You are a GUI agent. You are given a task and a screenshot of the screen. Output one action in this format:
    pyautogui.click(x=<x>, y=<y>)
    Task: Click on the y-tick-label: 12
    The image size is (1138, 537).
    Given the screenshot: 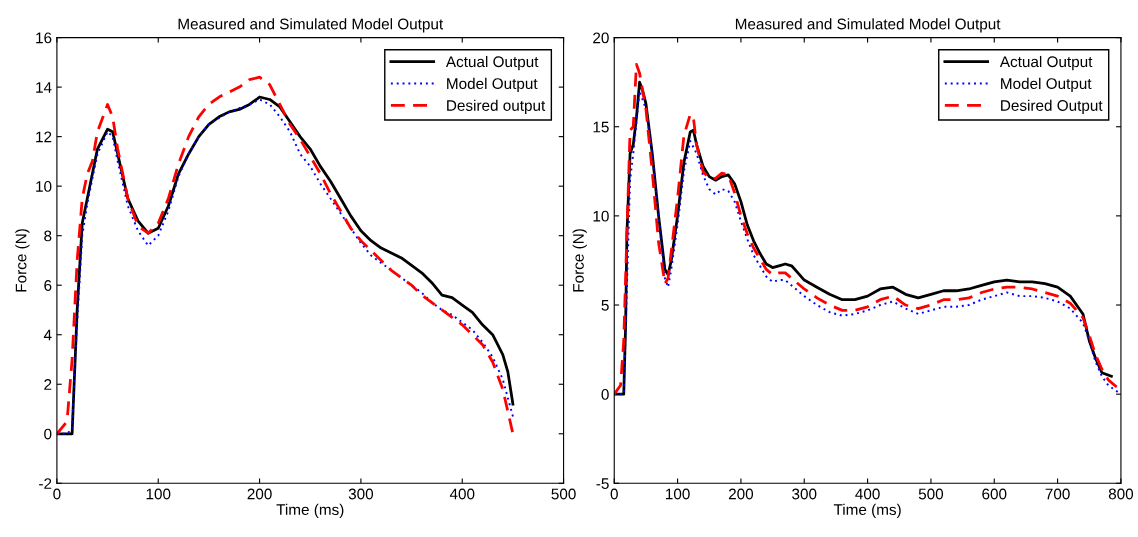 What is the action you would take?
    pyautogui.click(x=44, y=137)
    